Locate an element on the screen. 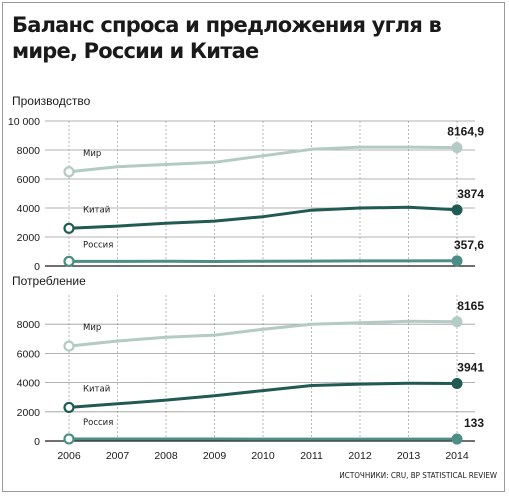  production-series-china-end-point is located at coordinates (457, 210).